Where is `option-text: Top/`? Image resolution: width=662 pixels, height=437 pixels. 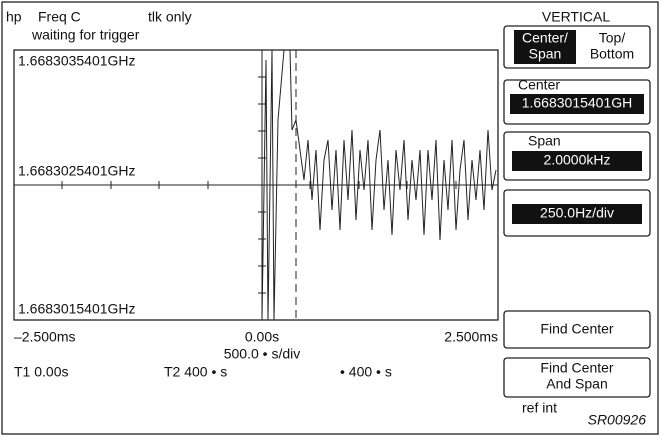
option-text: Top/ is located at coordinates (612, 38).